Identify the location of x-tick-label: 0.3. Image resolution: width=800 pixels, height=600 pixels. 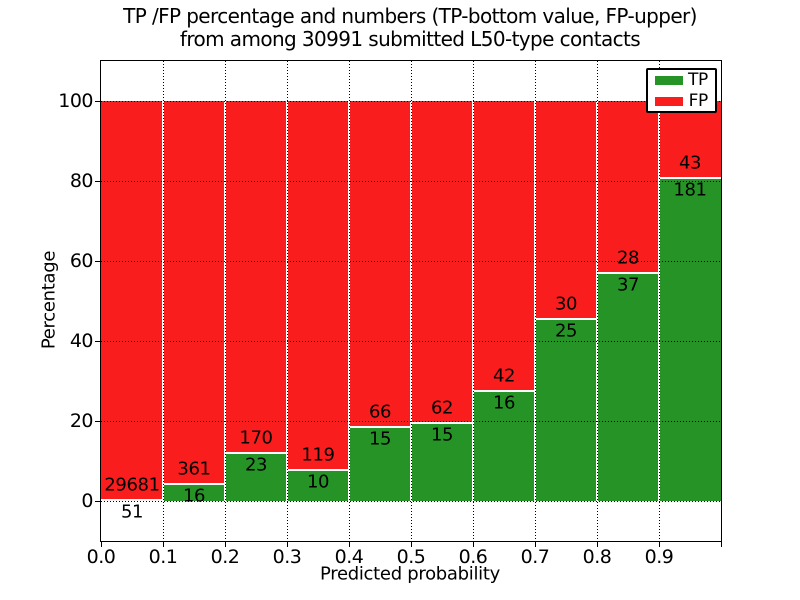
(287, 557).